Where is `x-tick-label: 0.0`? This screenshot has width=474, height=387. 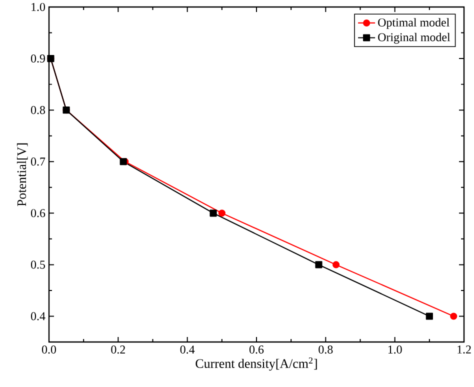
x-tick-label: 0.0 is located at coordinates (49, 350).